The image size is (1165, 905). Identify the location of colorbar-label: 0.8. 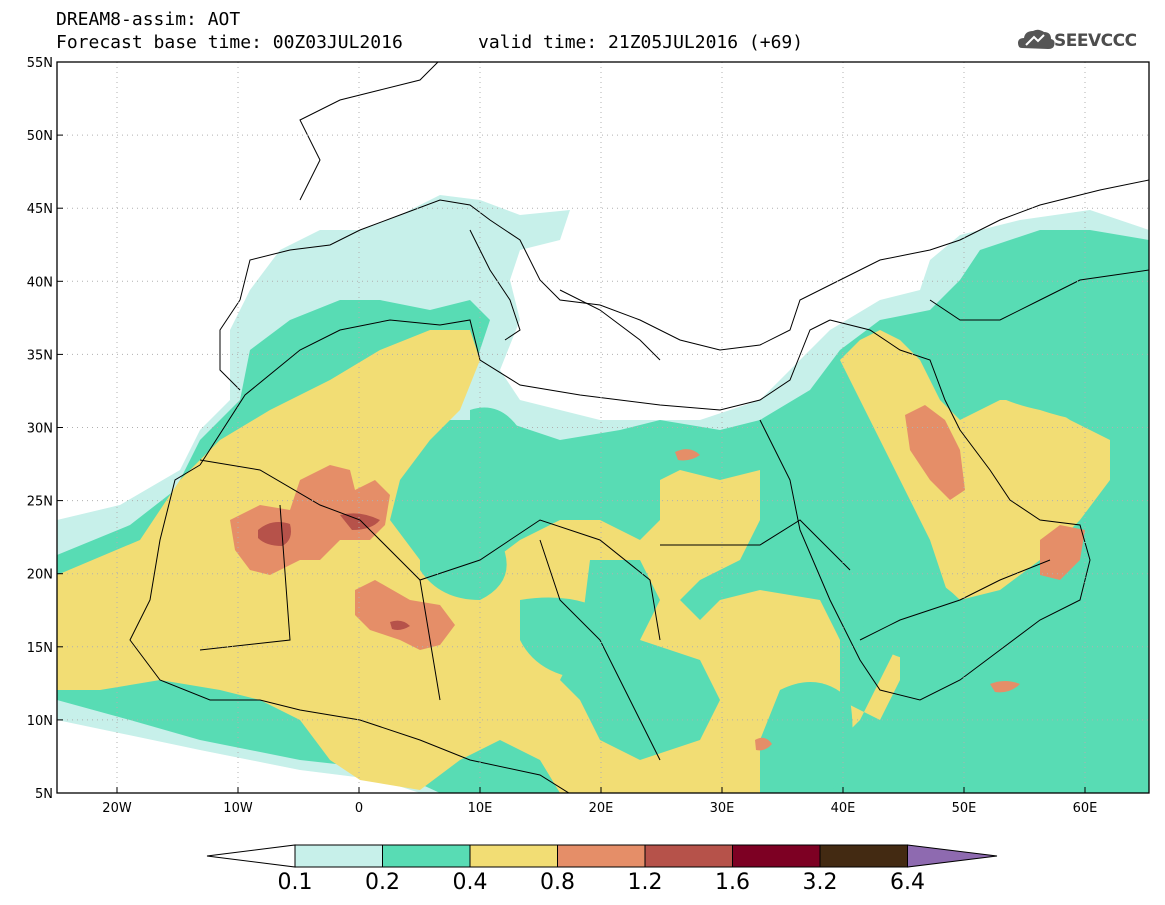
(557, 882).